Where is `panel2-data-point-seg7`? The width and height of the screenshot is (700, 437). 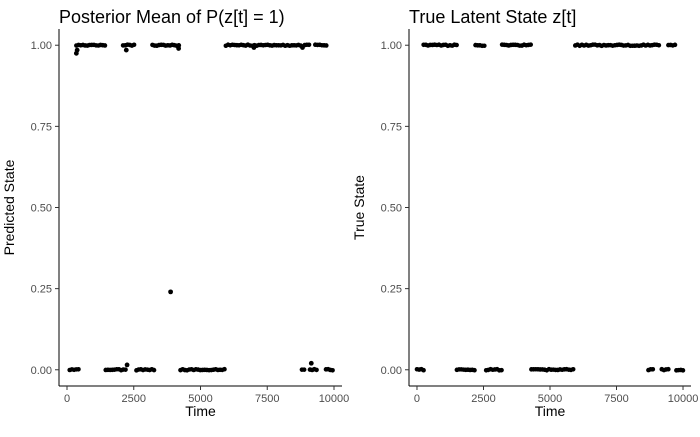 panel2-data-point-seg7 is located at coordinates (573, 369).